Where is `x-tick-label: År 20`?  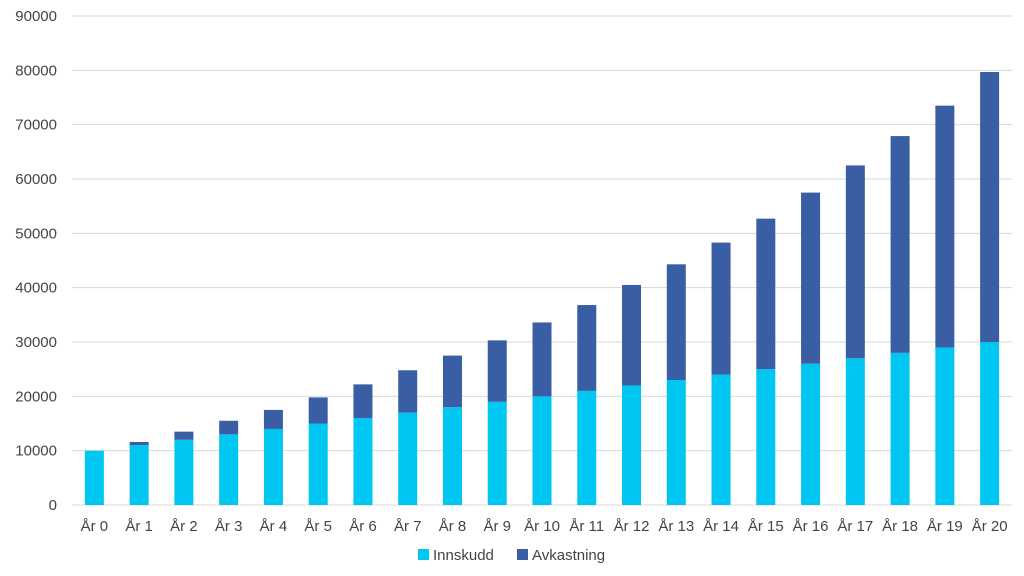 x-tick-label: År 20 is located at coordinates (990, 526).